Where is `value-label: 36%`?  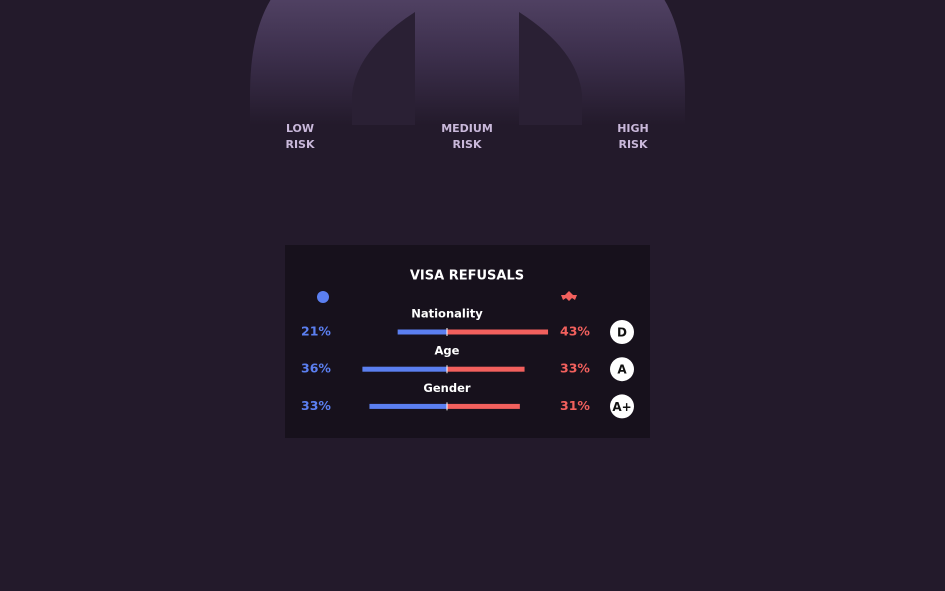 value-label: 36% is located at coordinates (316, 368).